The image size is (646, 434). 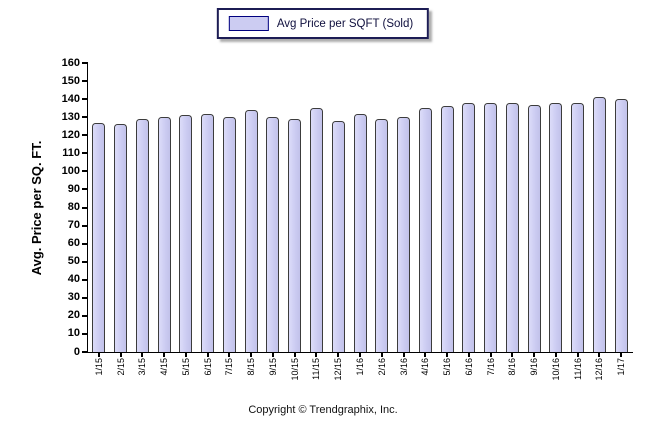 I want to click on copyright-text: Copyright © Trendgraphix, Inc., so click(x=323, y=410).